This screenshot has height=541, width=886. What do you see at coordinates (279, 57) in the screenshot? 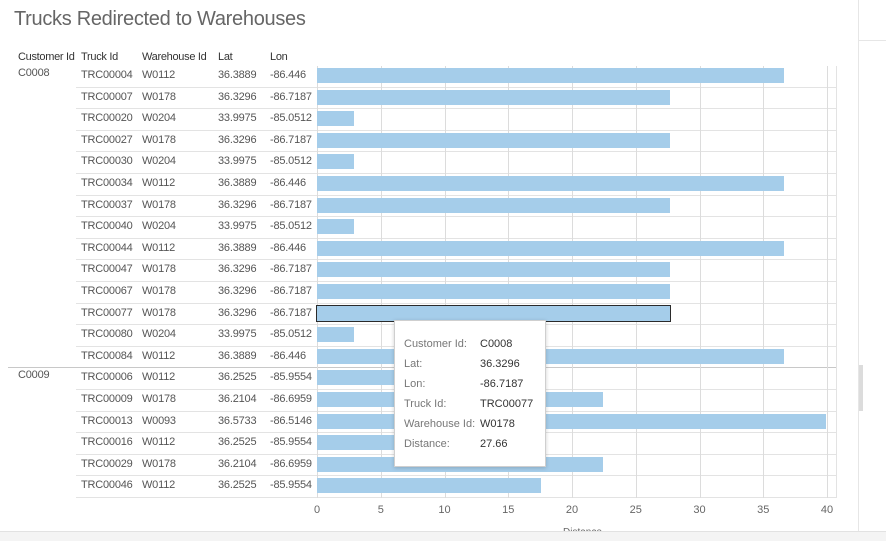
I see `col-header-lon: Lon` at bounding box center [279, 57].